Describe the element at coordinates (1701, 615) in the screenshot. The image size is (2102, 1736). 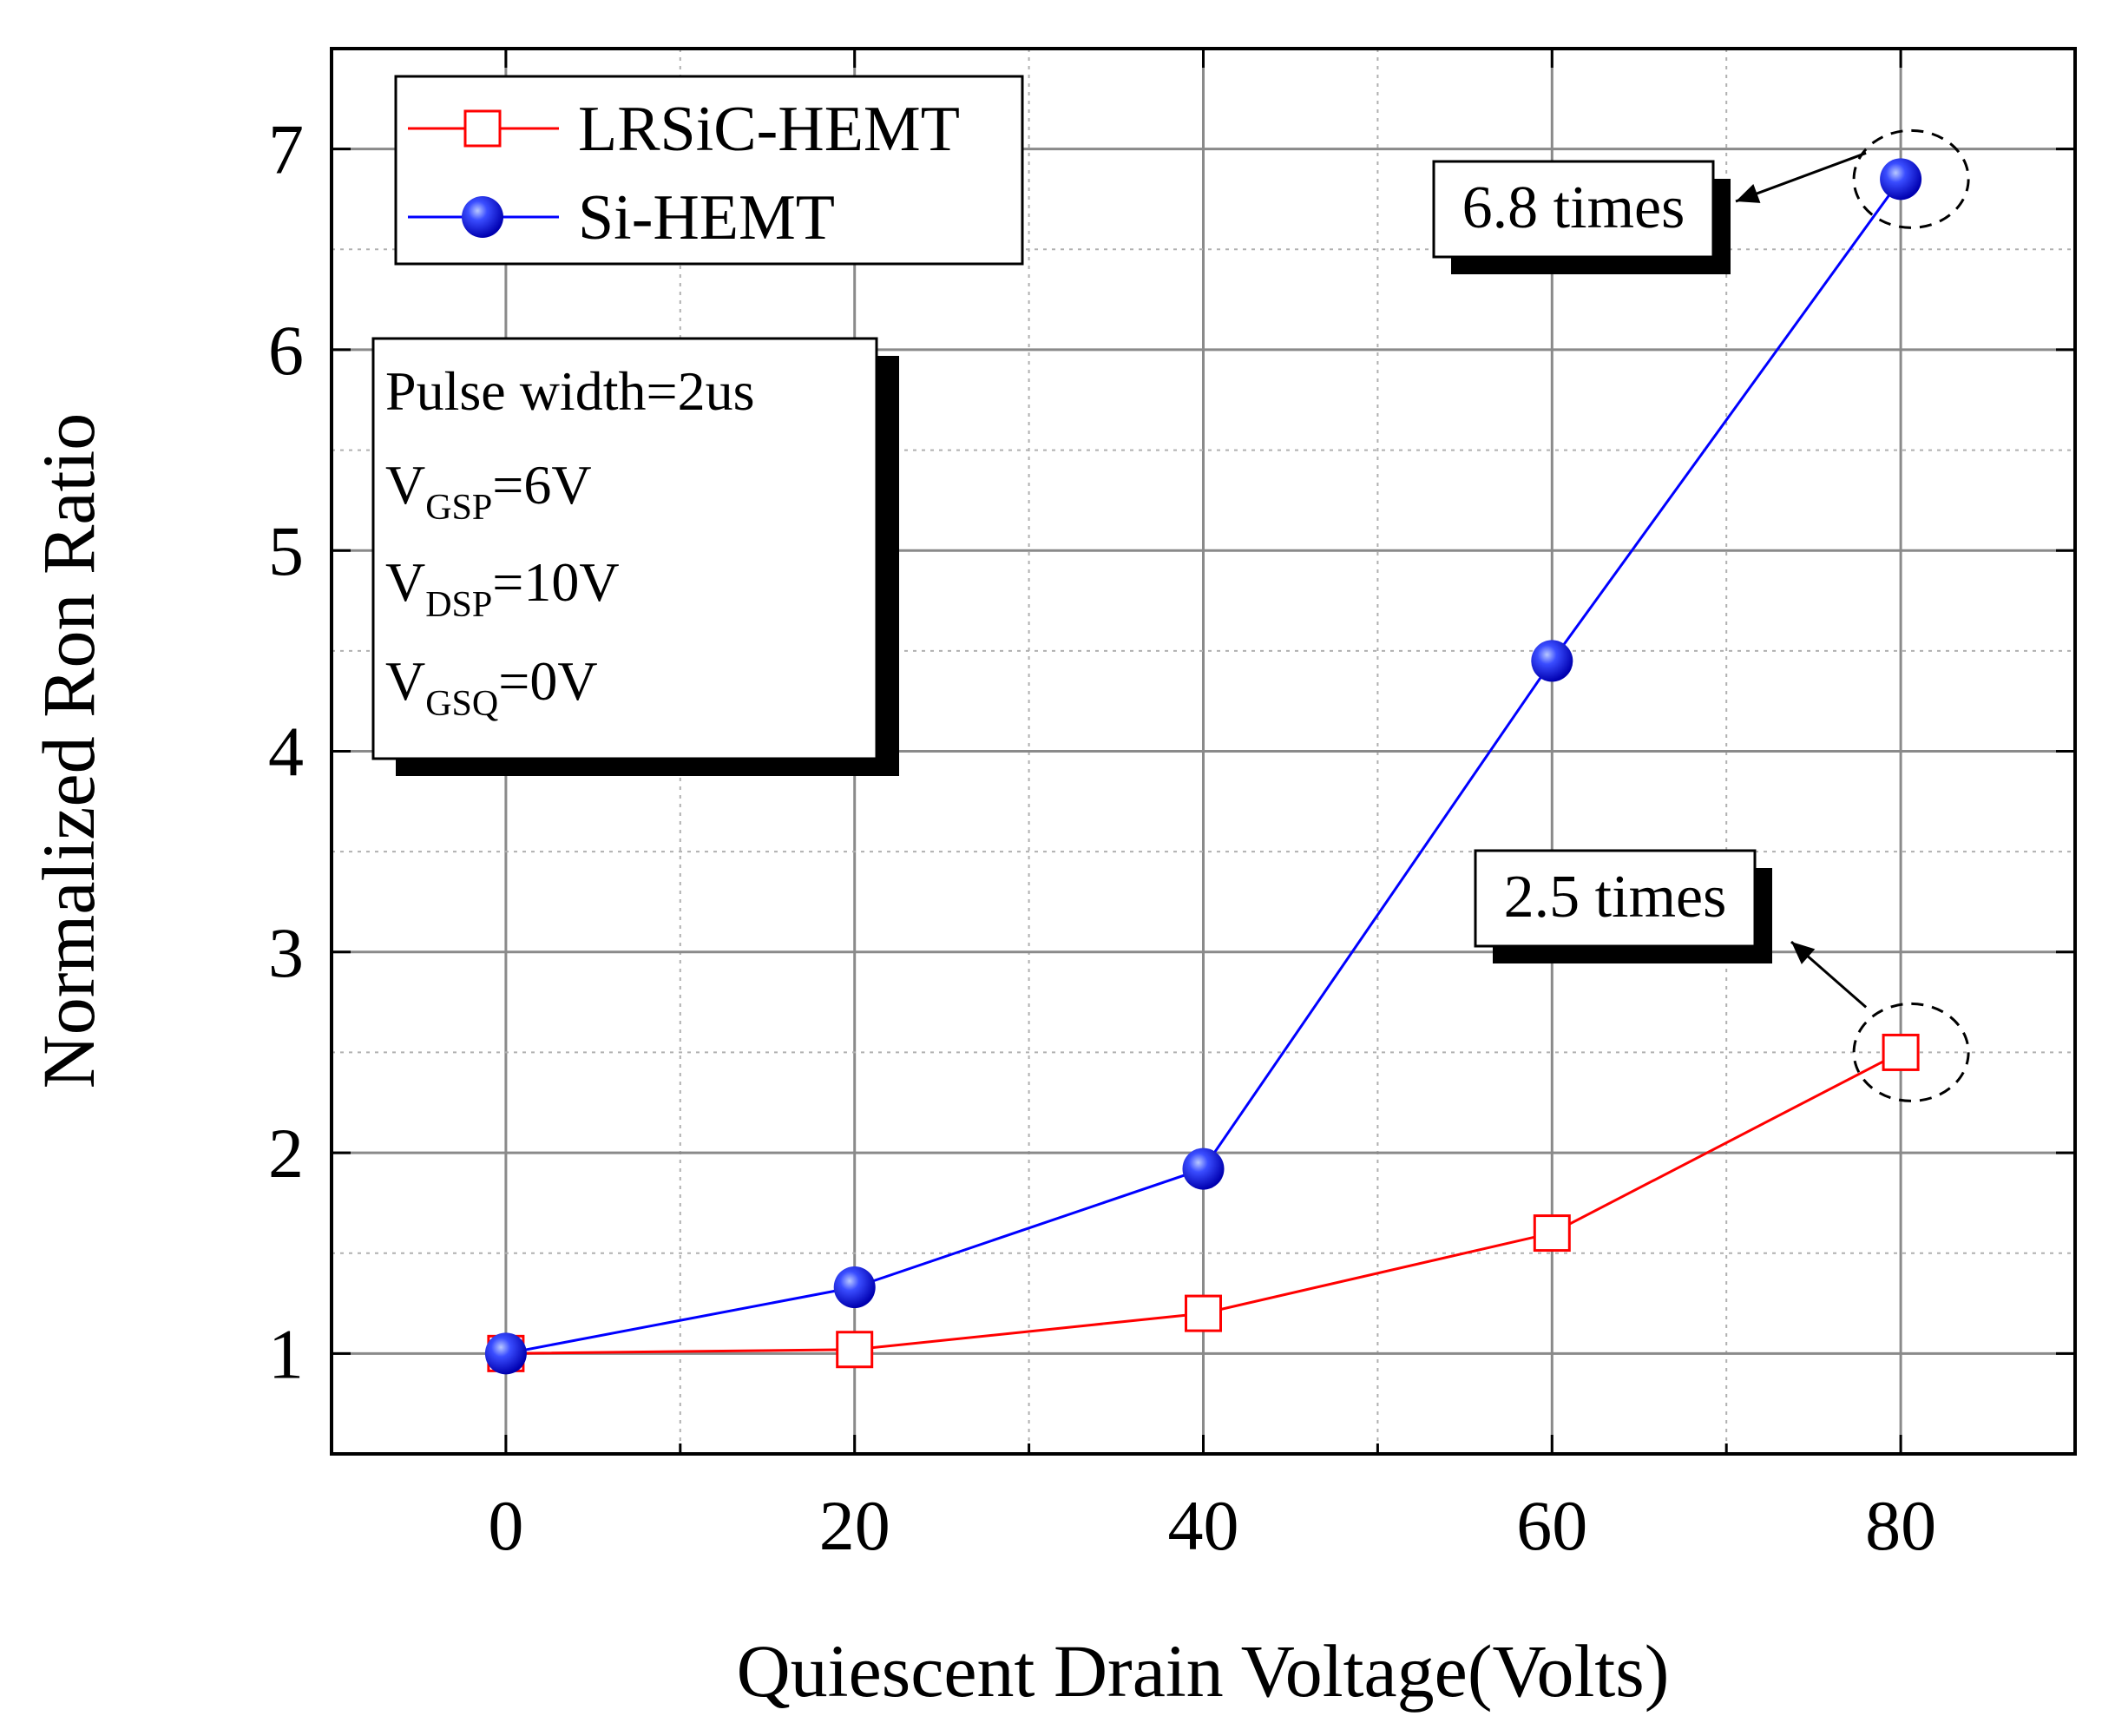
I see `callouts: 6.8 times 2.5 times` at that location.